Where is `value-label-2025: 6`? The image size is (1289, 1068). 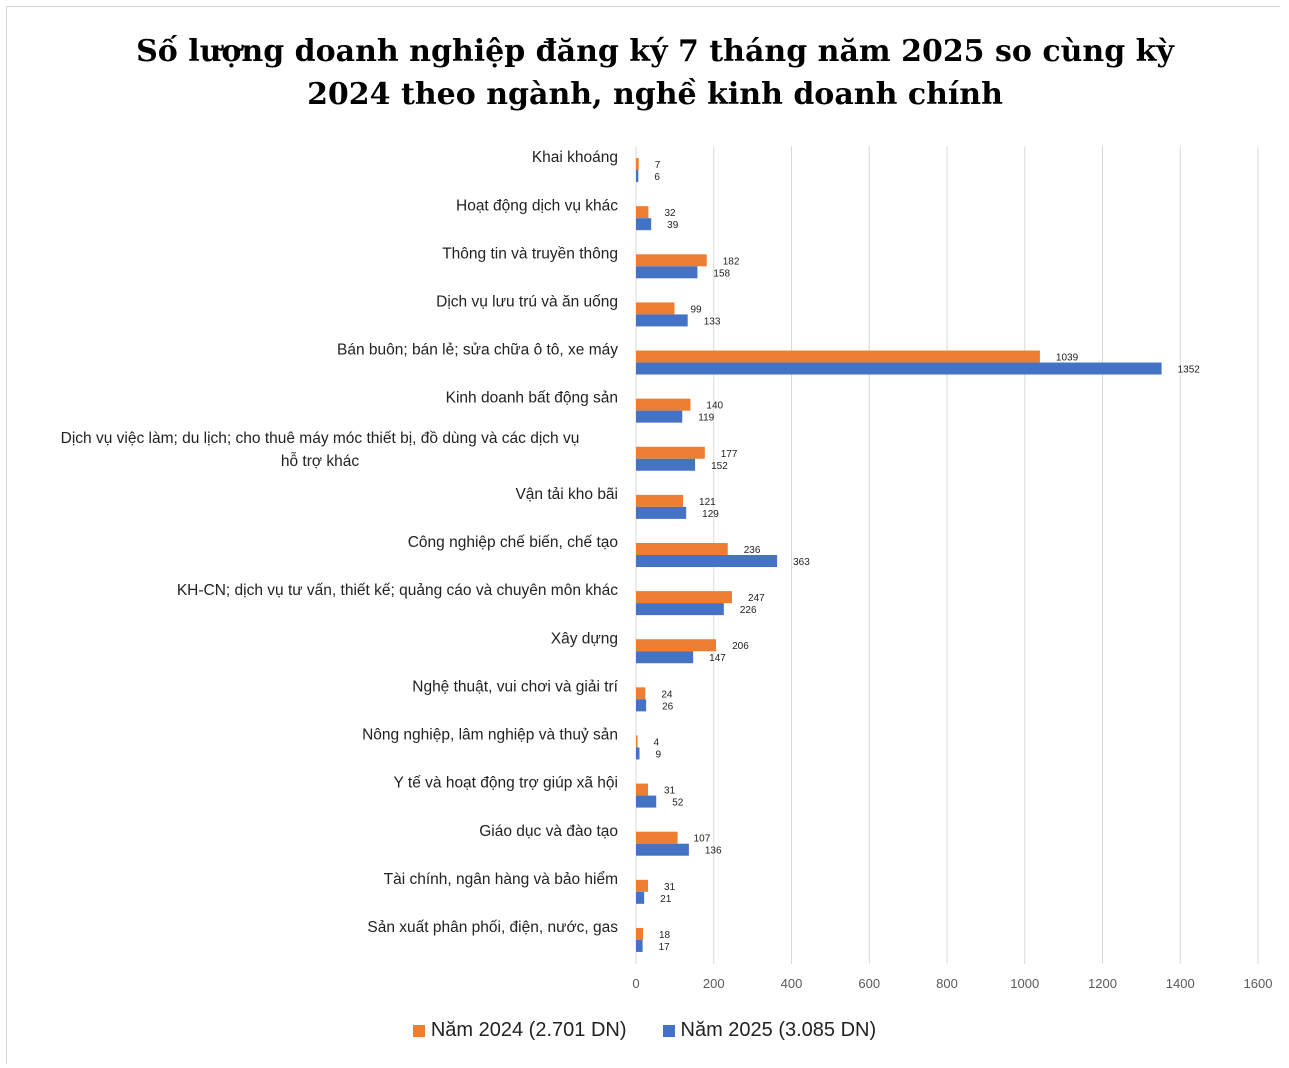 value-label-2025: 6 is located at coordinates (657, 177).